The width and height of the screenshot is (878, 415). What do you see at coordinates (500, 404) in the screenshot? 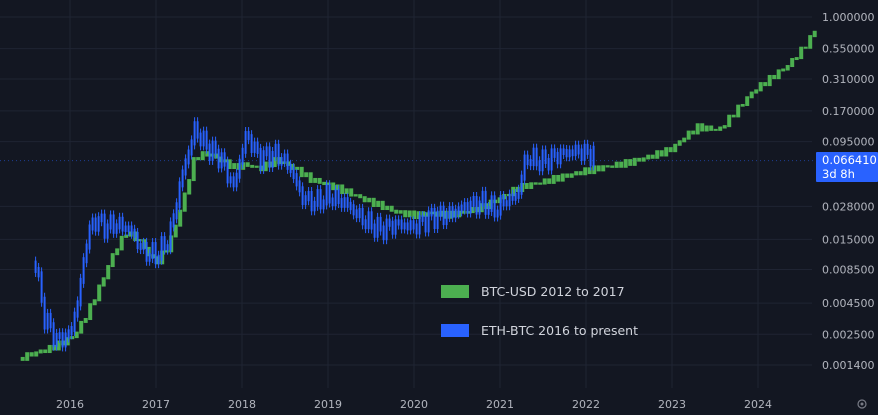
I see `x-tick-label: 2021` at bounding box center [500, 404].